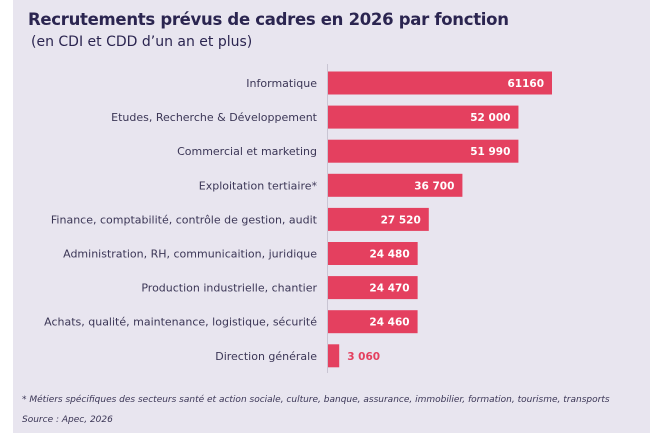 This screenshot has height=433, width=650. What do you see at coordinates (401, 220) in the screenshot?
I see `data-label: 27 520` at bounding box center [401, 220].